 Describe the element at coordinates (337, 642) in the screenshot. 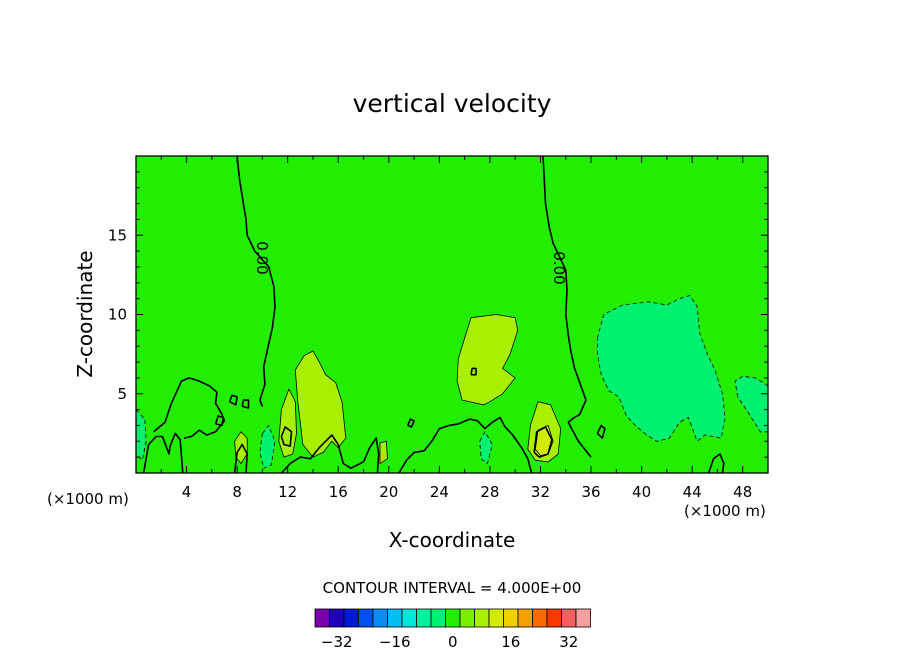

I see `colorbar-tick-label: −32` at that location.